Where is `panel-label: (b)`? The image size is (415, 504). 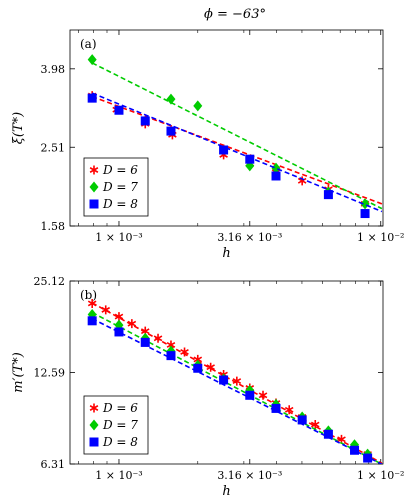 panel-label: (b) is located at coordinates (88, 295).